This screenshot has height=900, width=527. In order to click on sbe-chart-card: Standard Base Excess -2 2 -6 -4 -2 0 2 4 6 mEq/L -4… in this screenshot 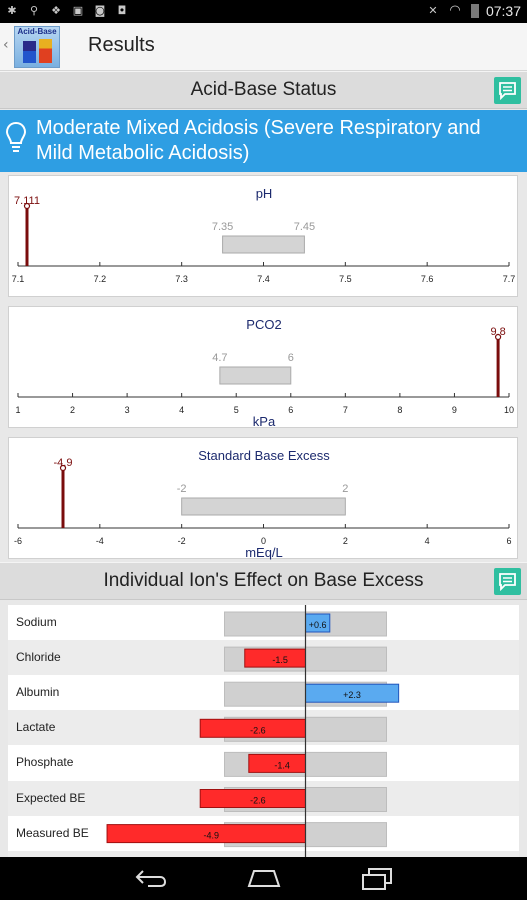, I will do `click(263, 498)`.